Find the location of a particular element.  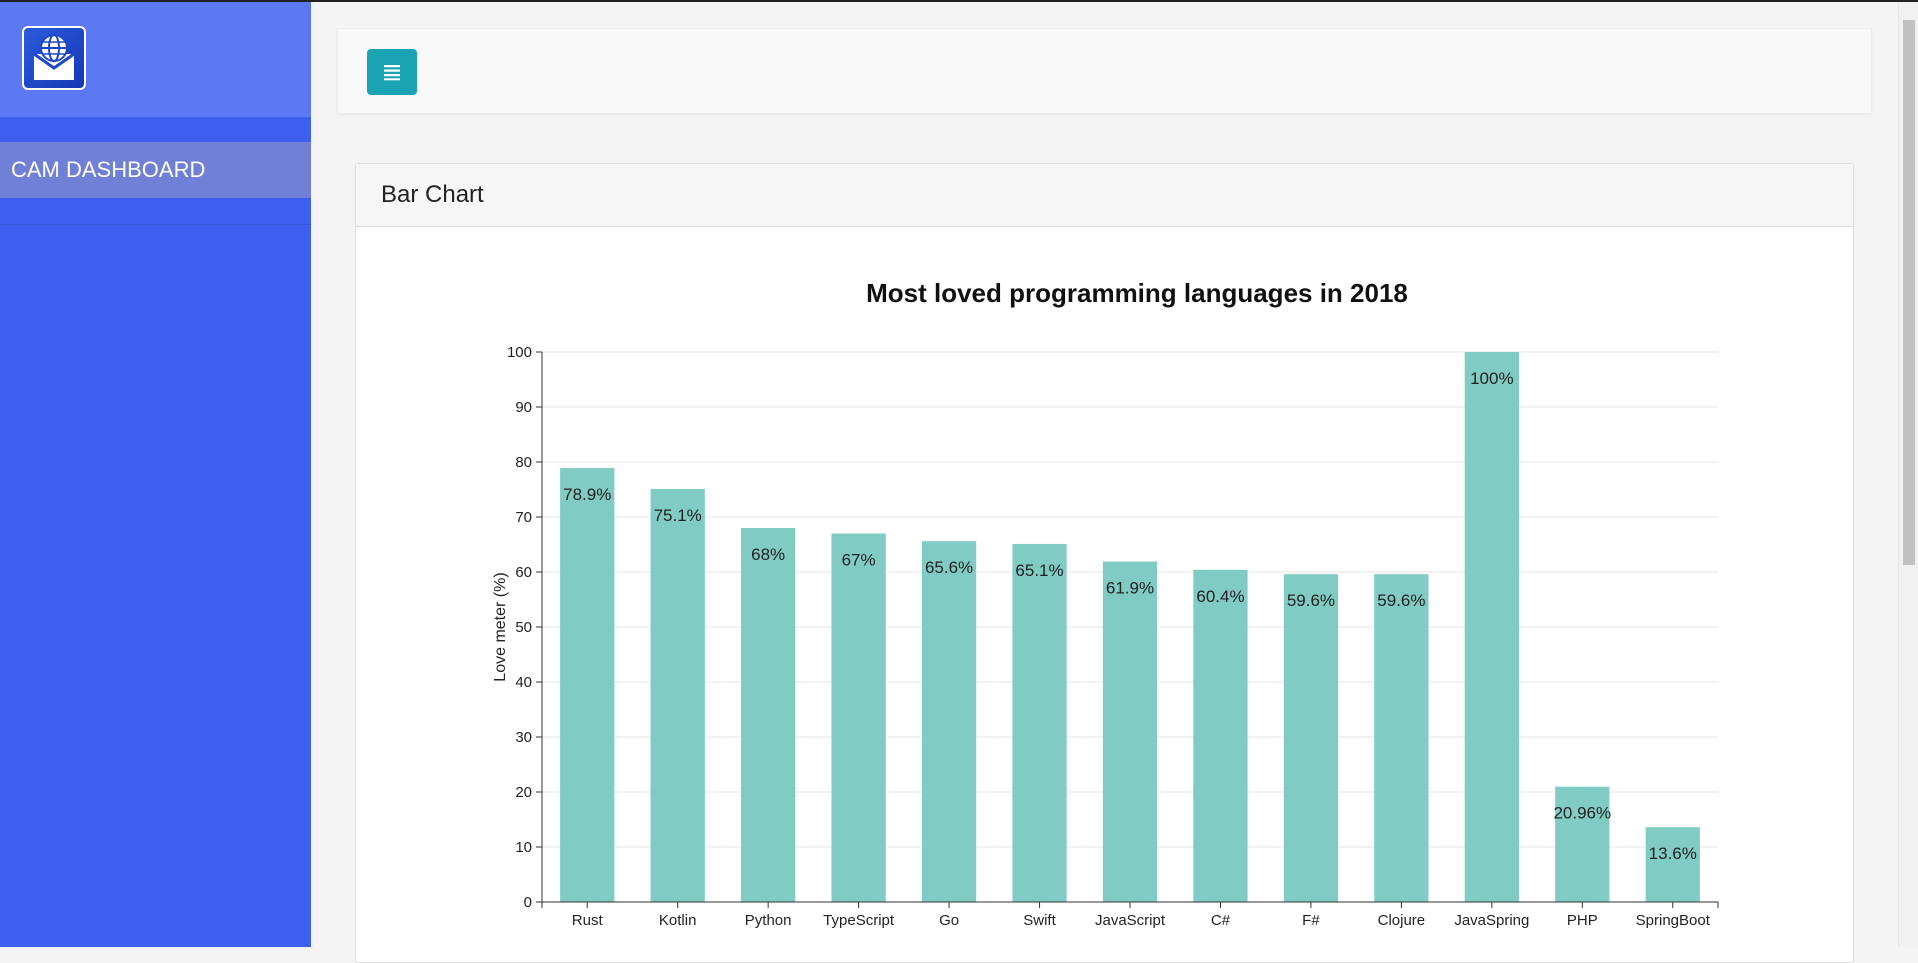

scrollbar-thumb is located at coordinates (1909, 292).